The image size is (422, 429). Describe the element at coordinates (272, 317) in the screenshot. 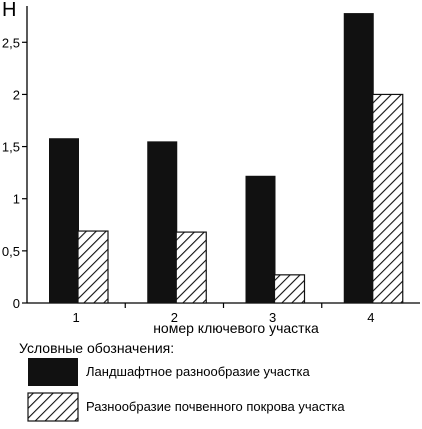

I see `x-tick-label: 3` at that location.